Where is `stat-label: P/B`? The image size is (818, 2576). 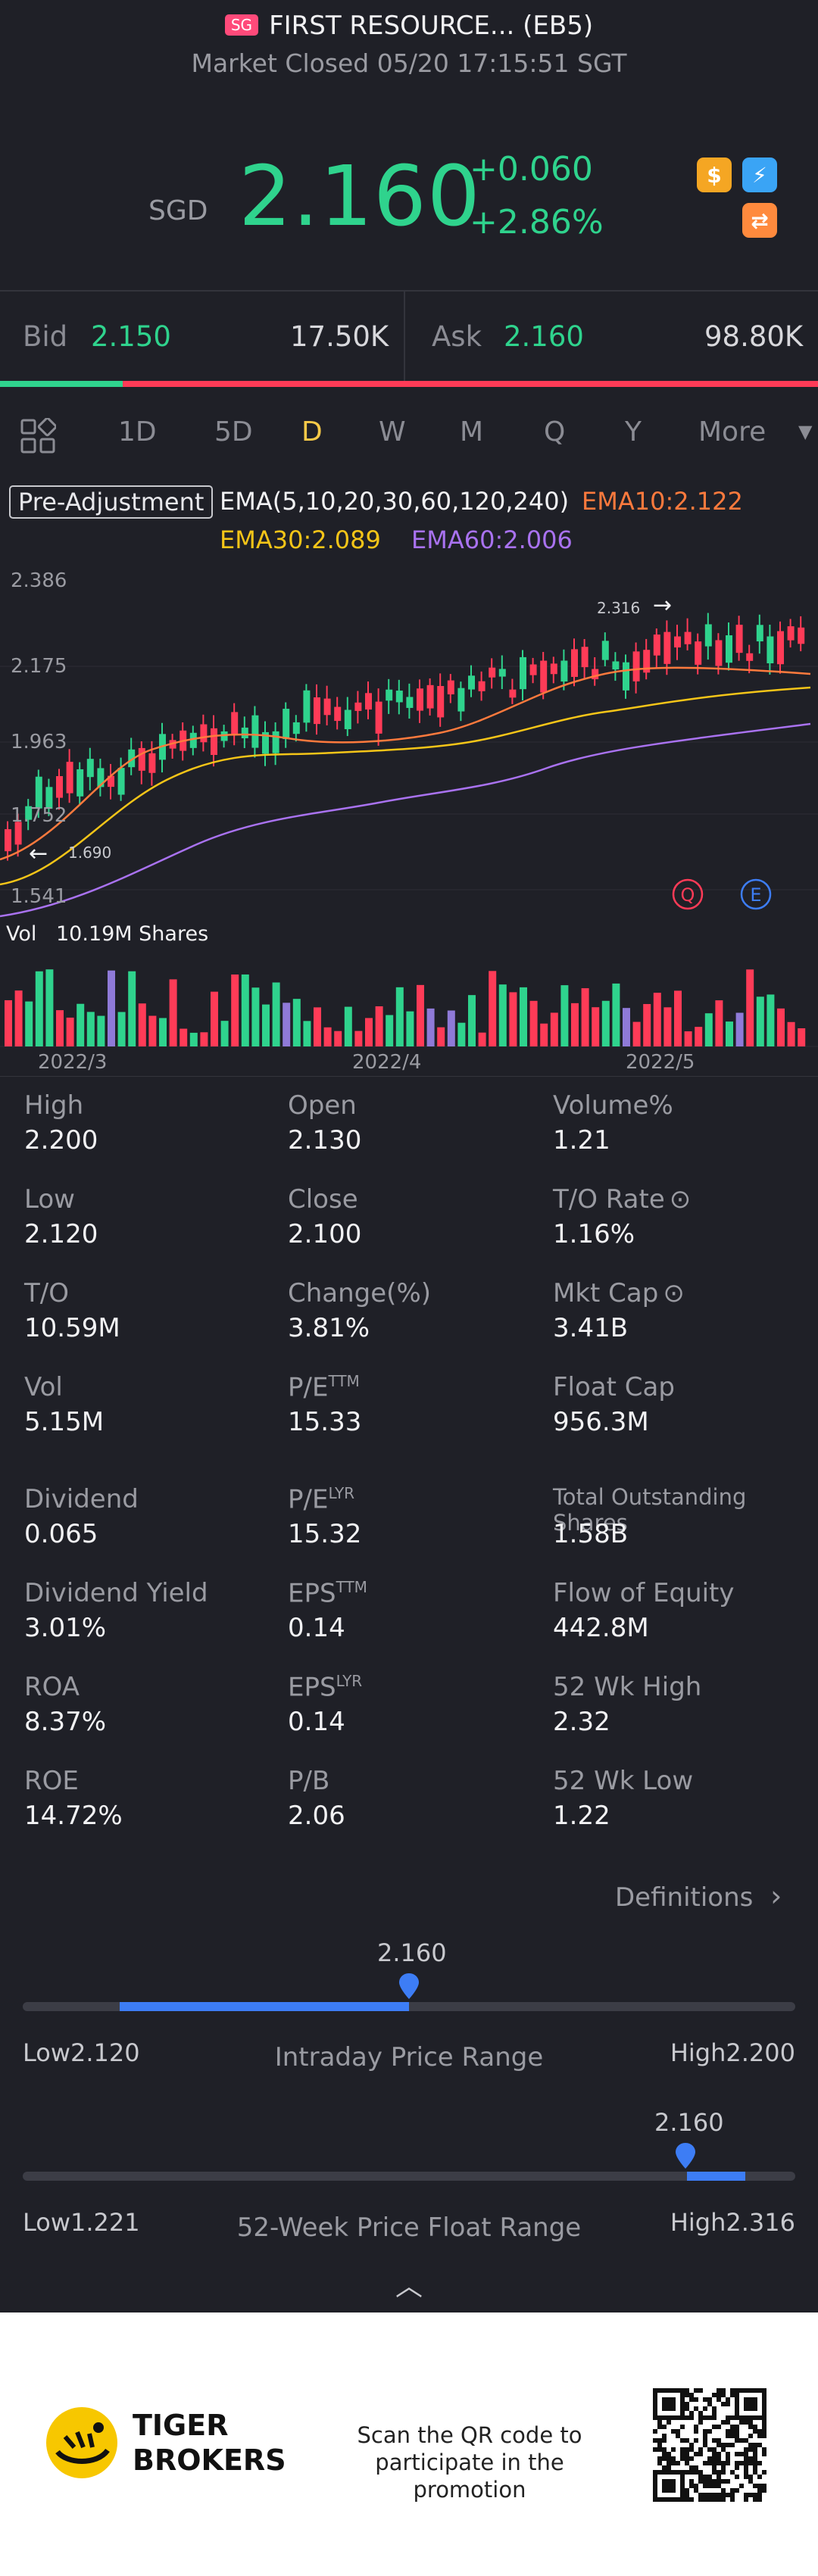
stat-label: P/B is located at coordinates (309, 1781).